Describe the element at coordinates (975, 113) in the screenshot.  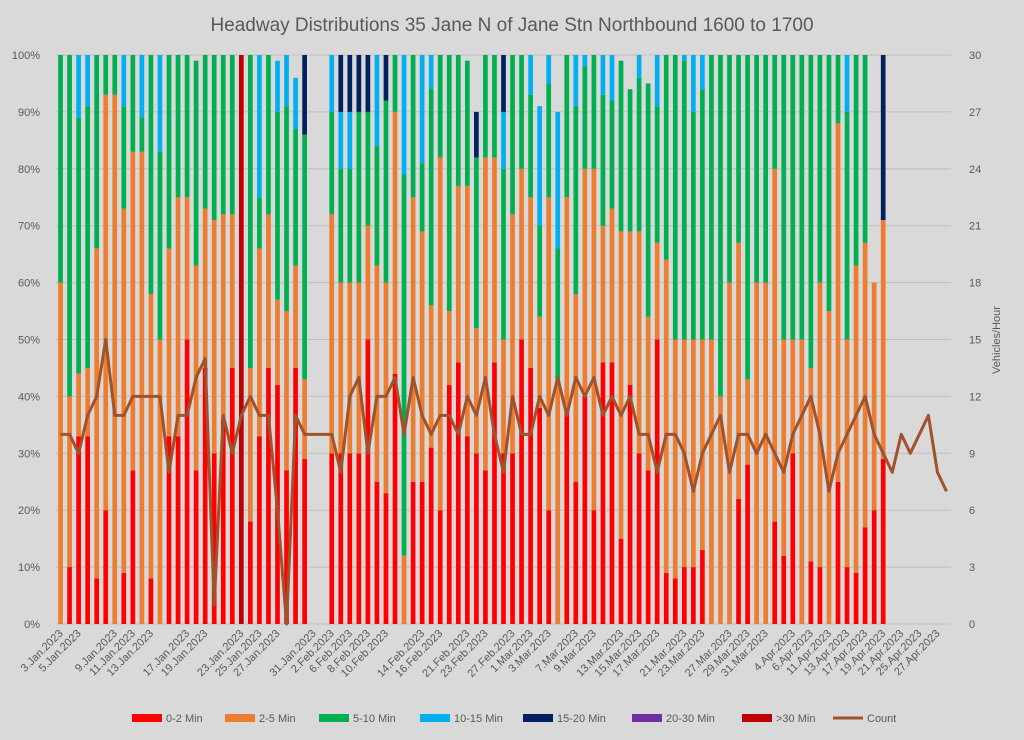
I see `y2-tick-label: 27` at that location.